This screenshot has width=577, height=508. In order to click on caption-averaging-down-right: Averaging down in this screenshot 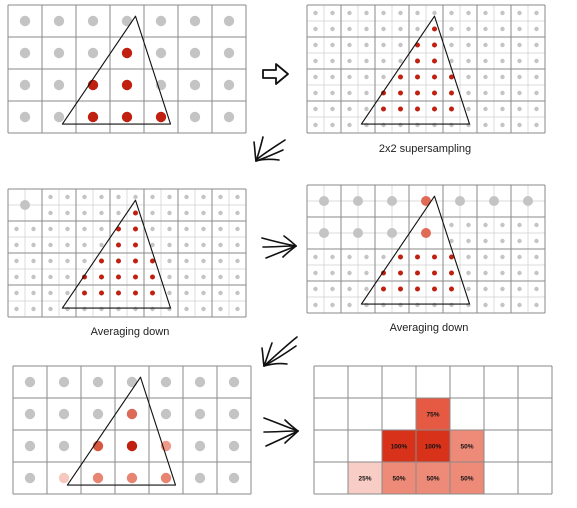, I will do `click(429, 328)`.